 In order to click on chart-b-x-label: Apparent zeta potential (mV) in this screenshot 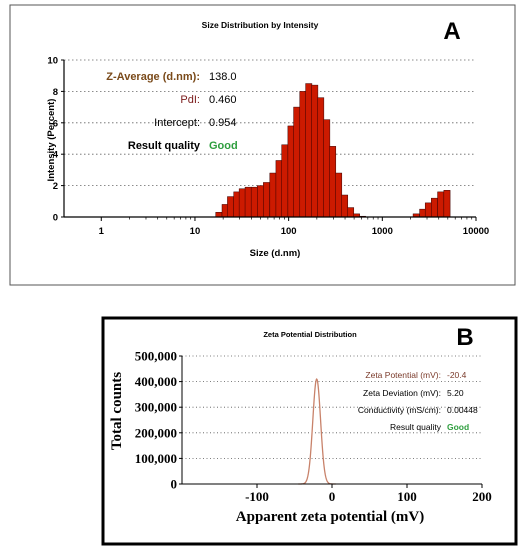, I will do `click(330, 517)`.